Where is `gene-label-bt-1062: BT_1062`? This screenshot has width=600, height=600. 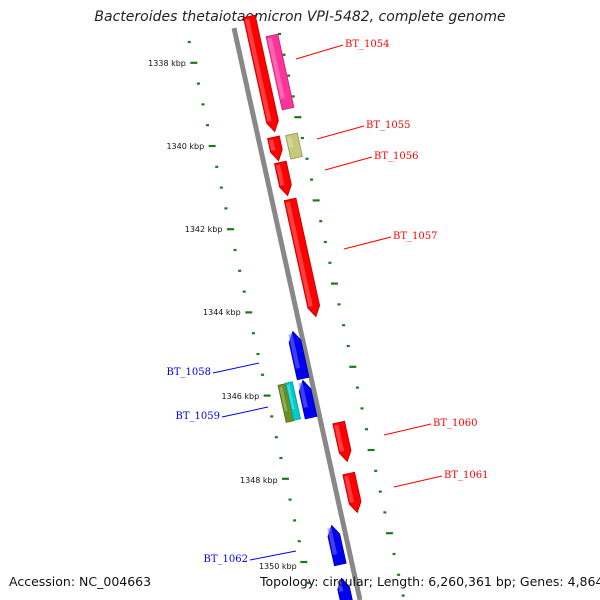
gene-label-bt-1062: BT_1062 is located at coordinates (250, 557).